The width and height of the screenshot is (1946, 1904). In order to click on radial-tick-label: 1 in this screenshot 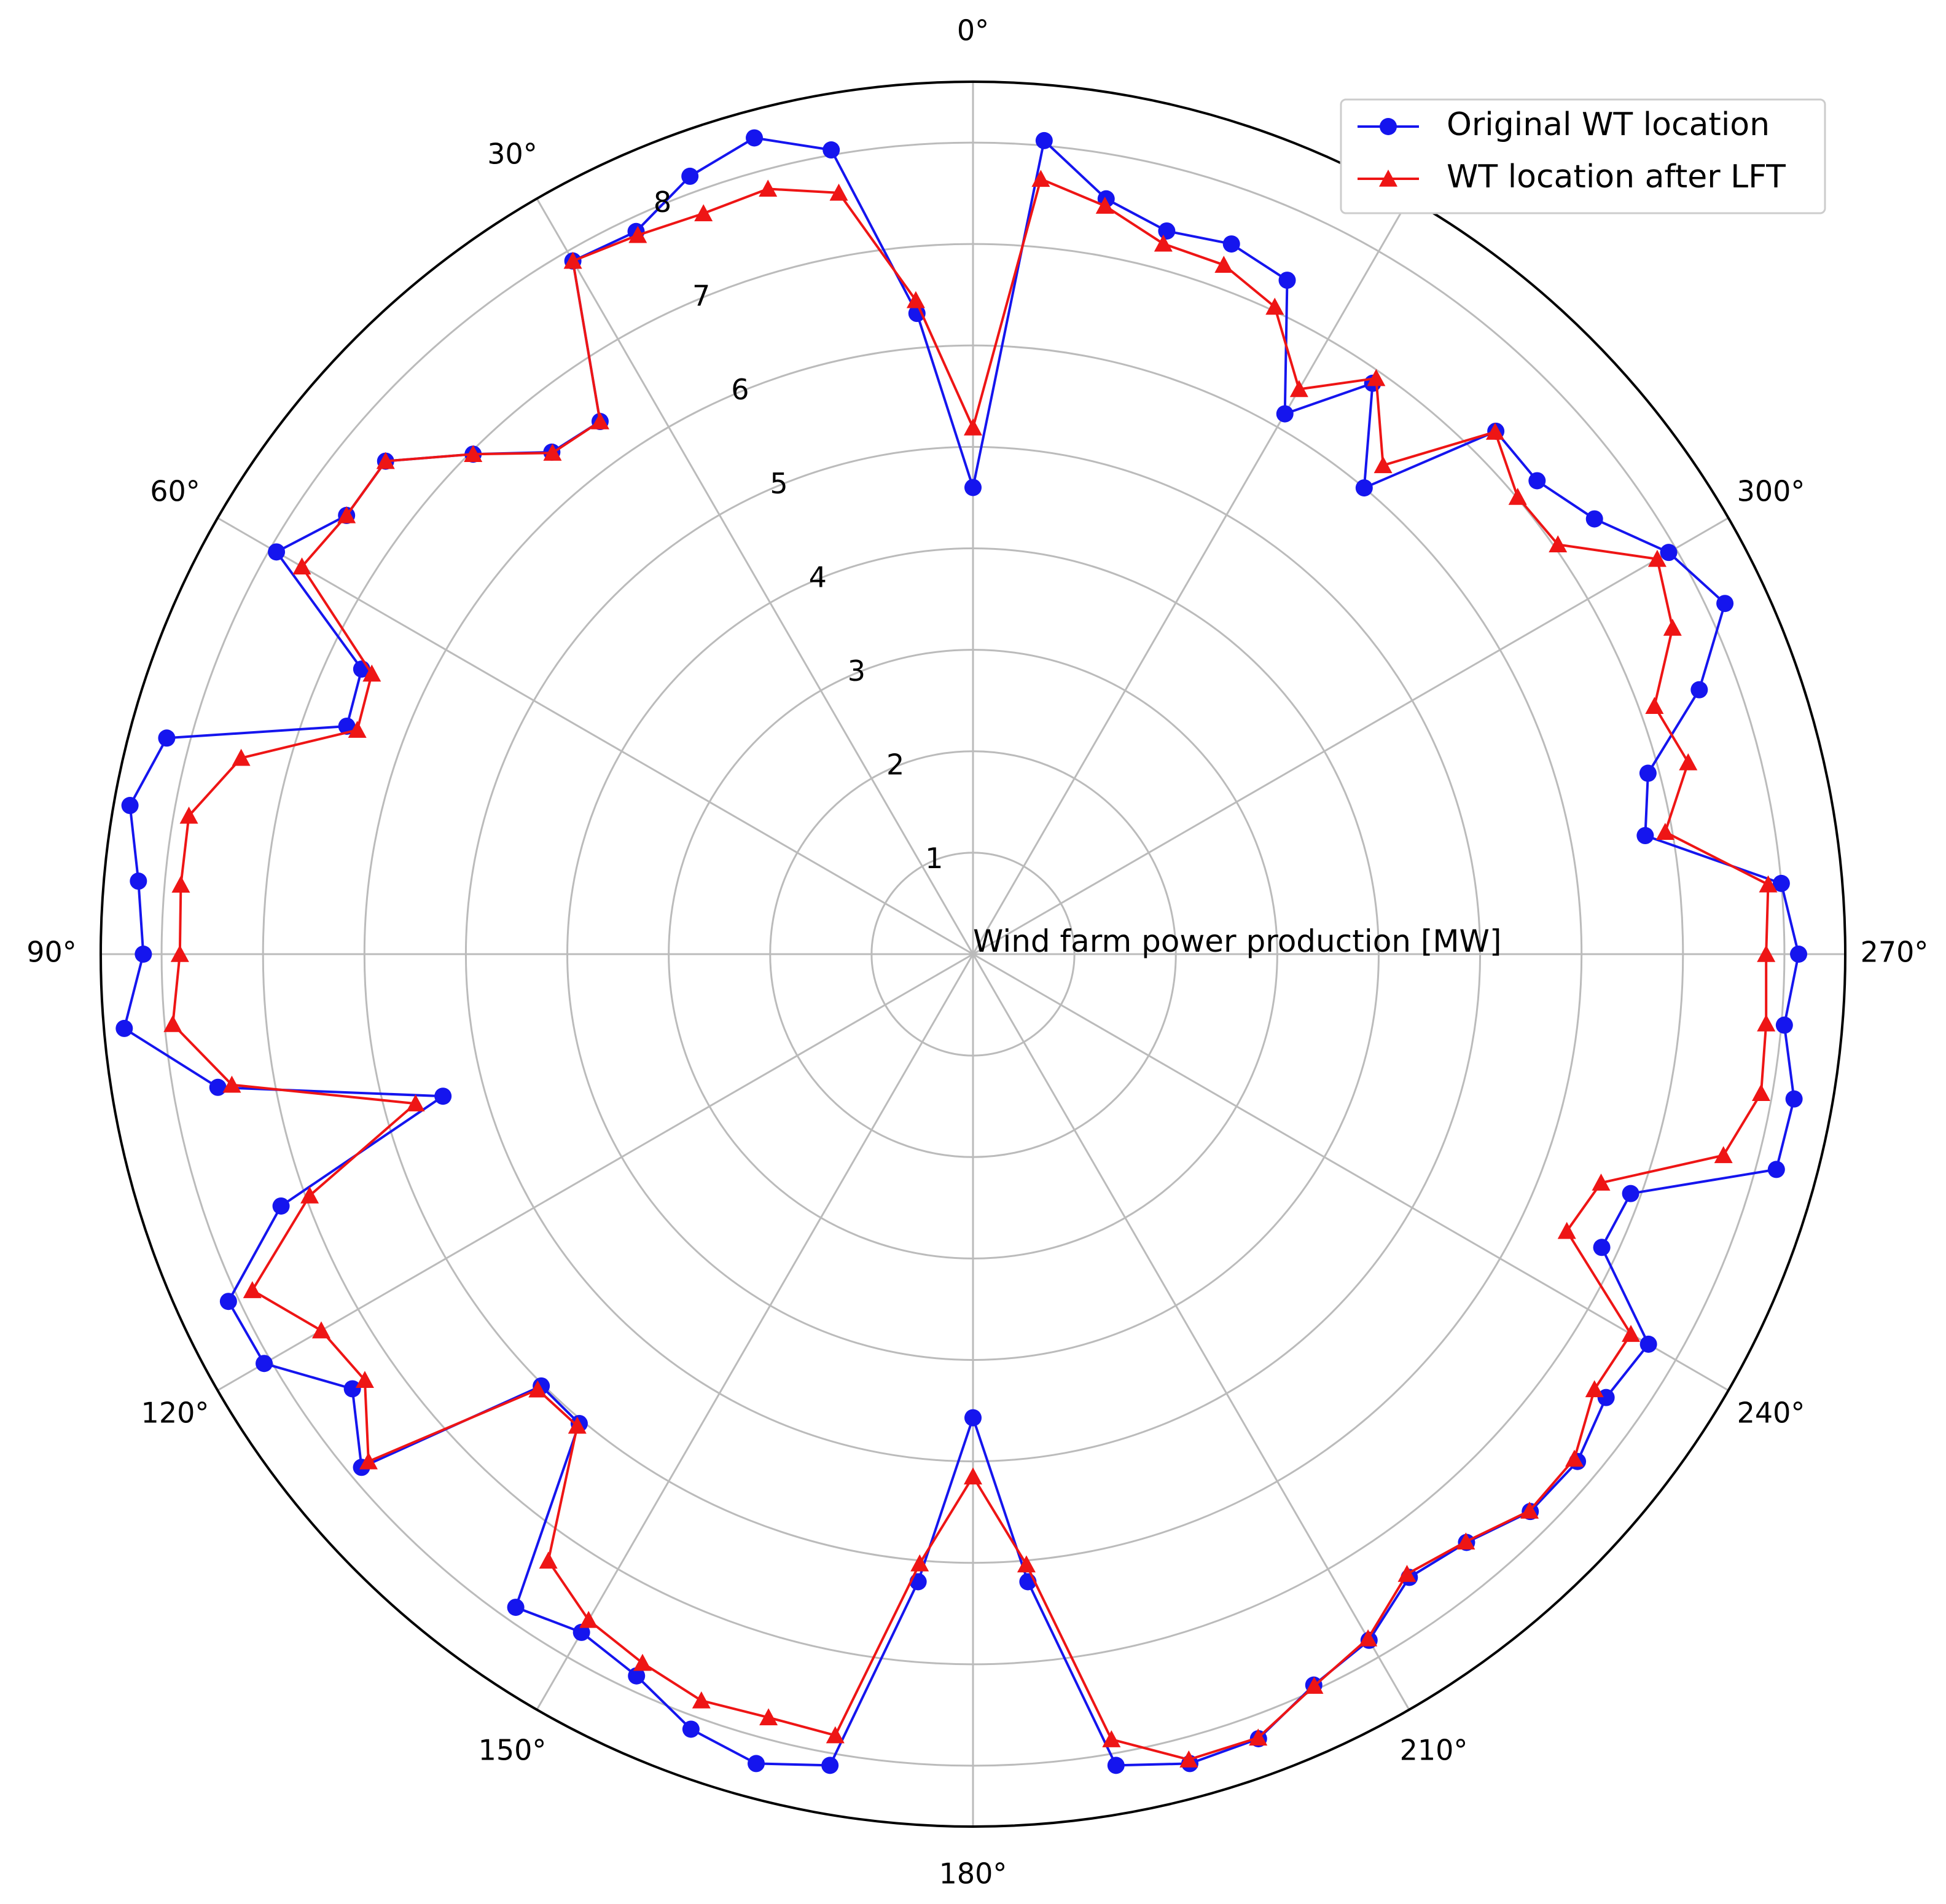, I will do `click(934, 858)`.